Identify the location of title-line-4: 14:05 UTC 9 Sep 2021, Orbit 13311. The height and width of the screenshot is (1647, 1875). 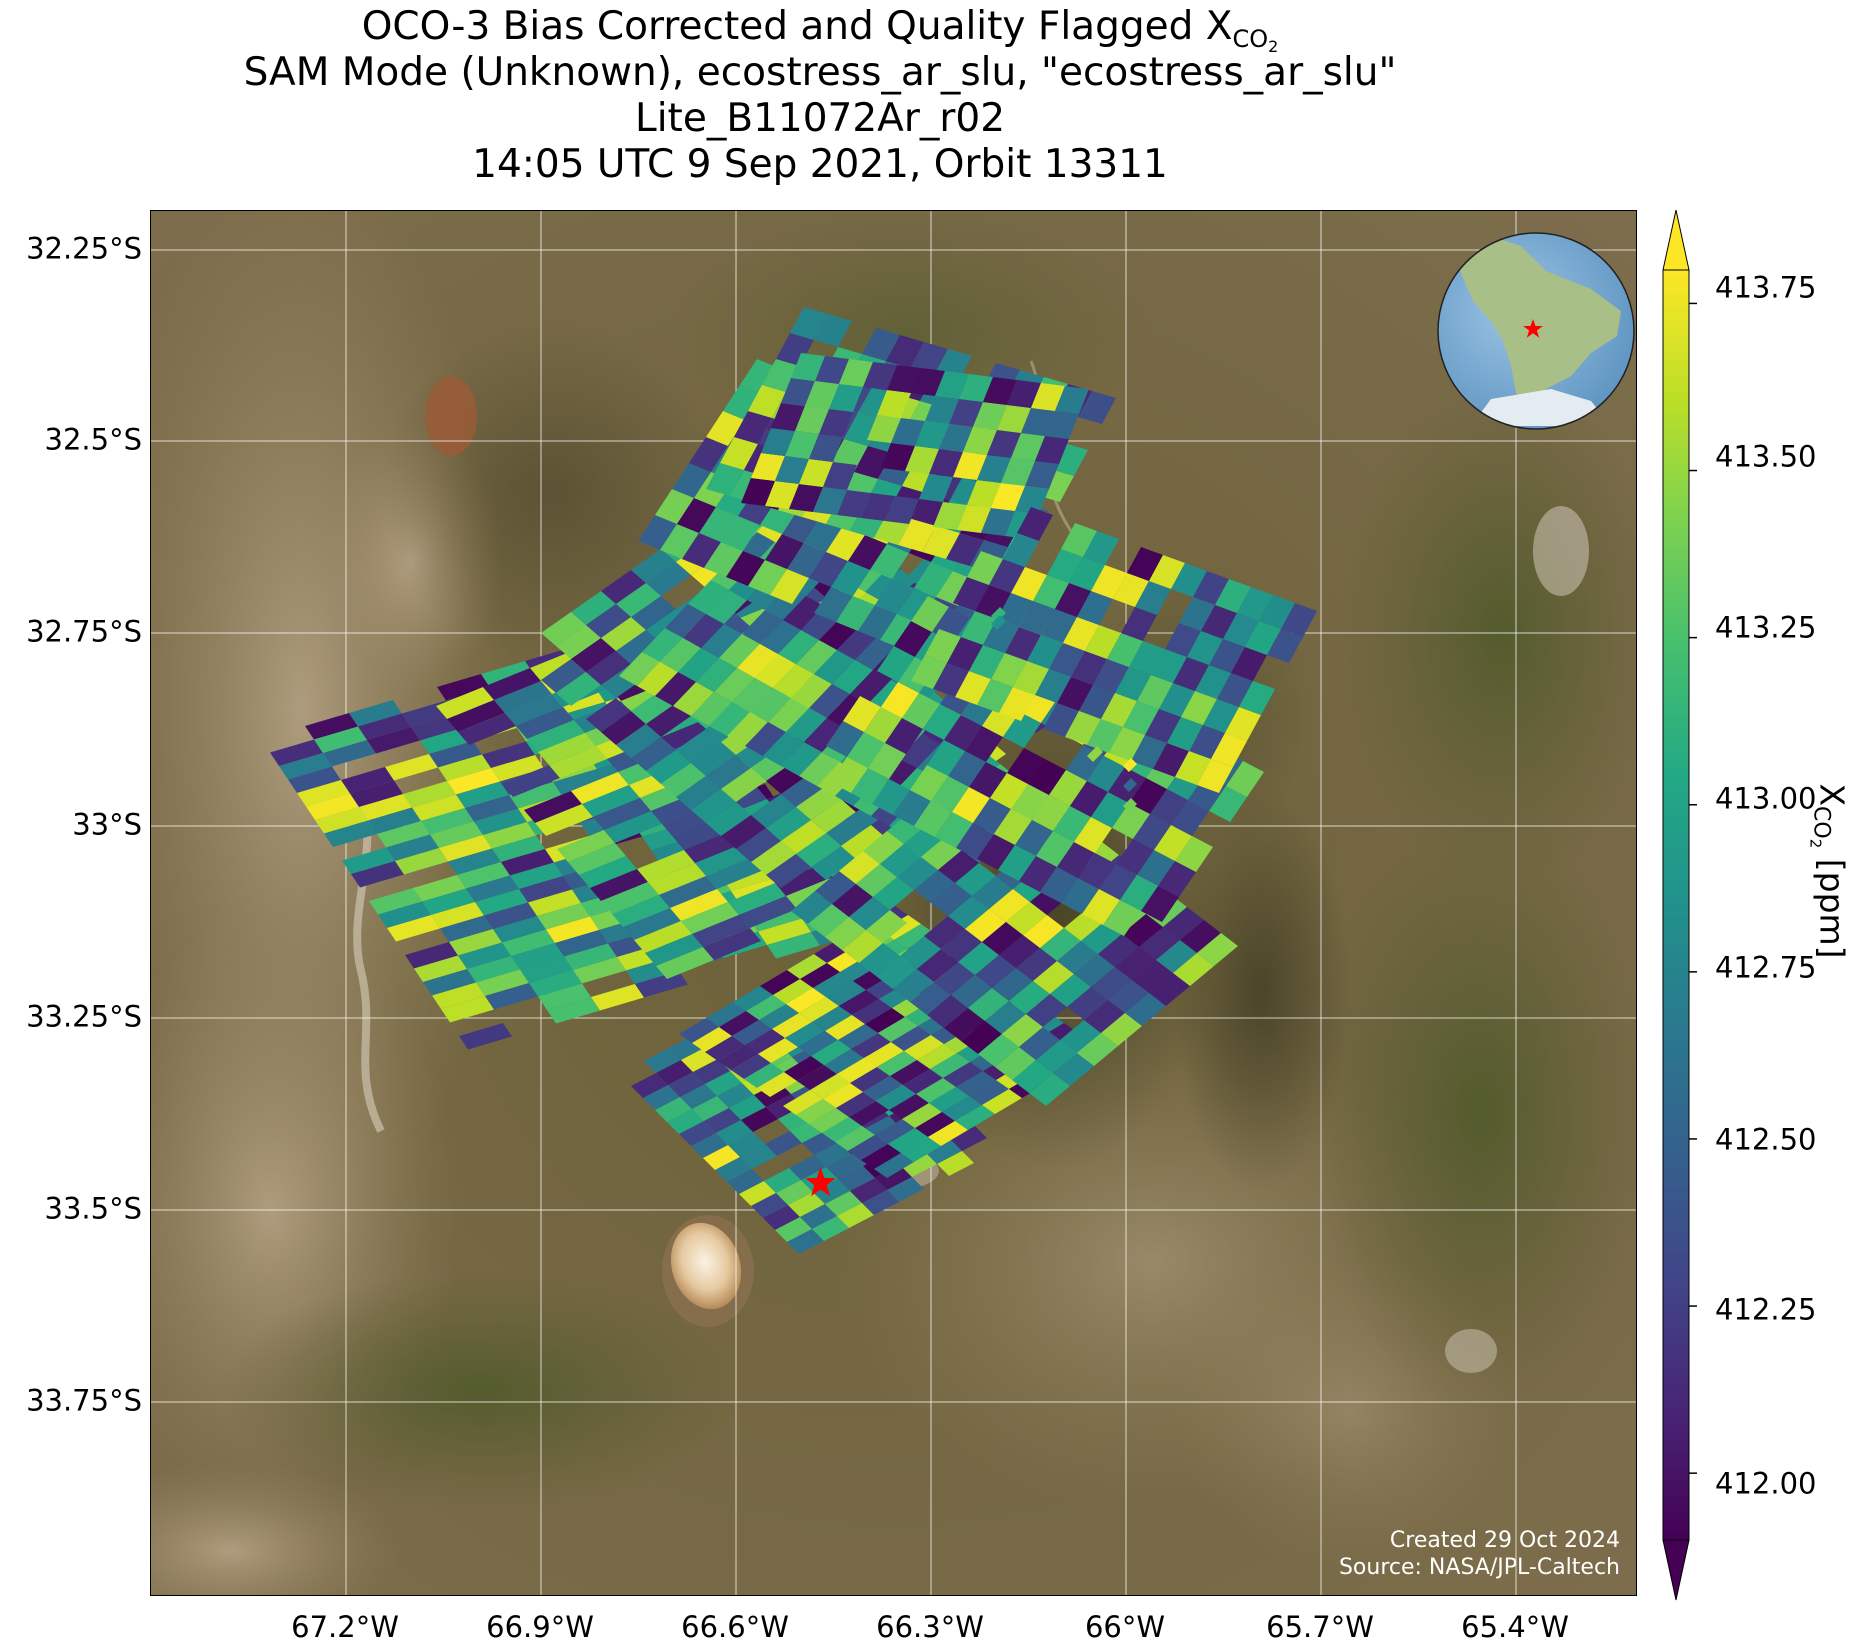
(820, 164).